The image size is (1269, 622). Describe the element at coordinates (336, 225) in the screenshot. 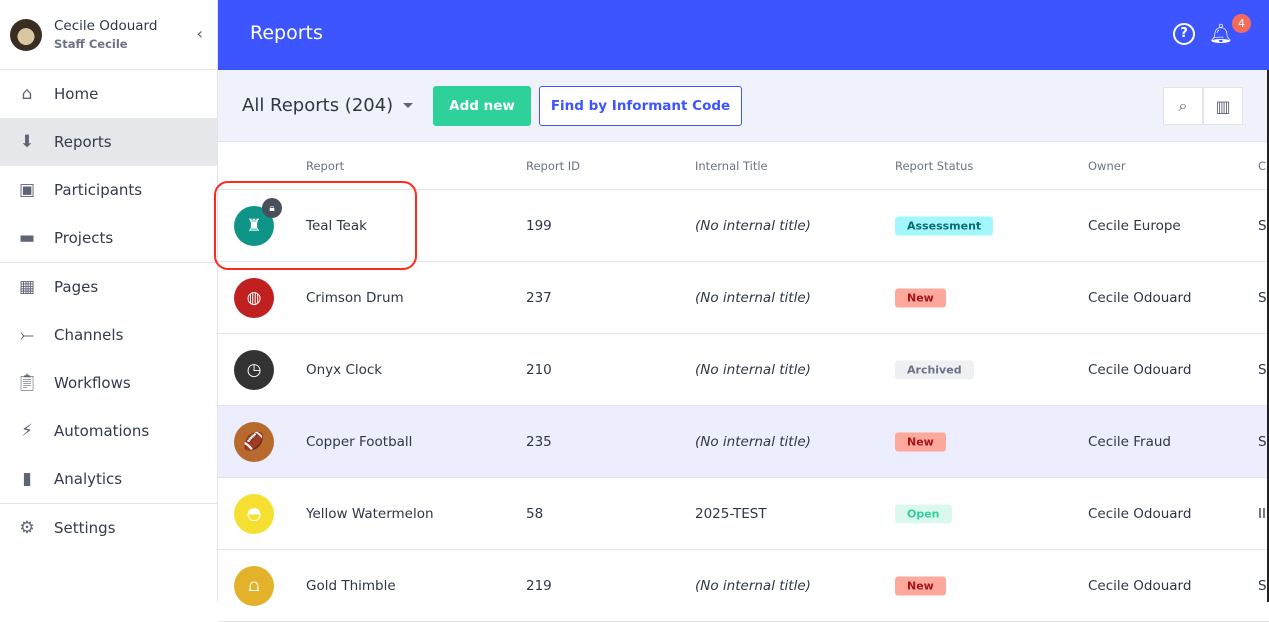

I see `report-name: Teal Teak` at that location.